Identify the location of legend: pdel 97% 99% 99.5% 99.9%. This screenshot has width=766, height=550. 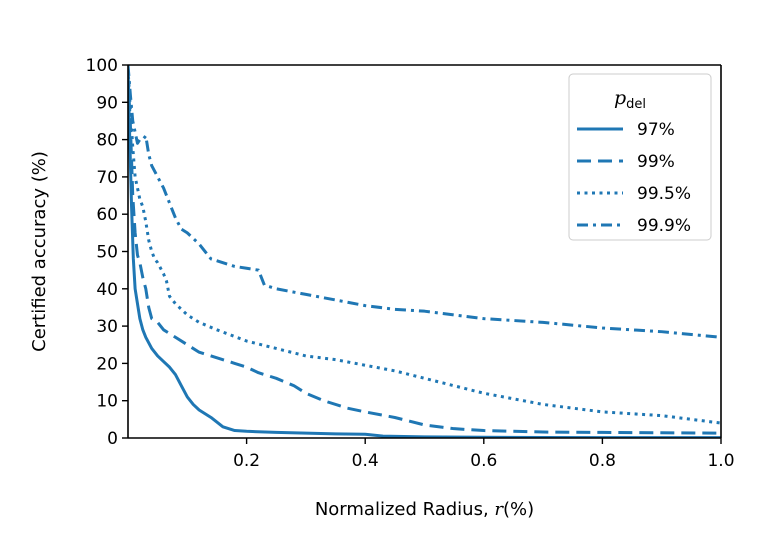
(640, 157).